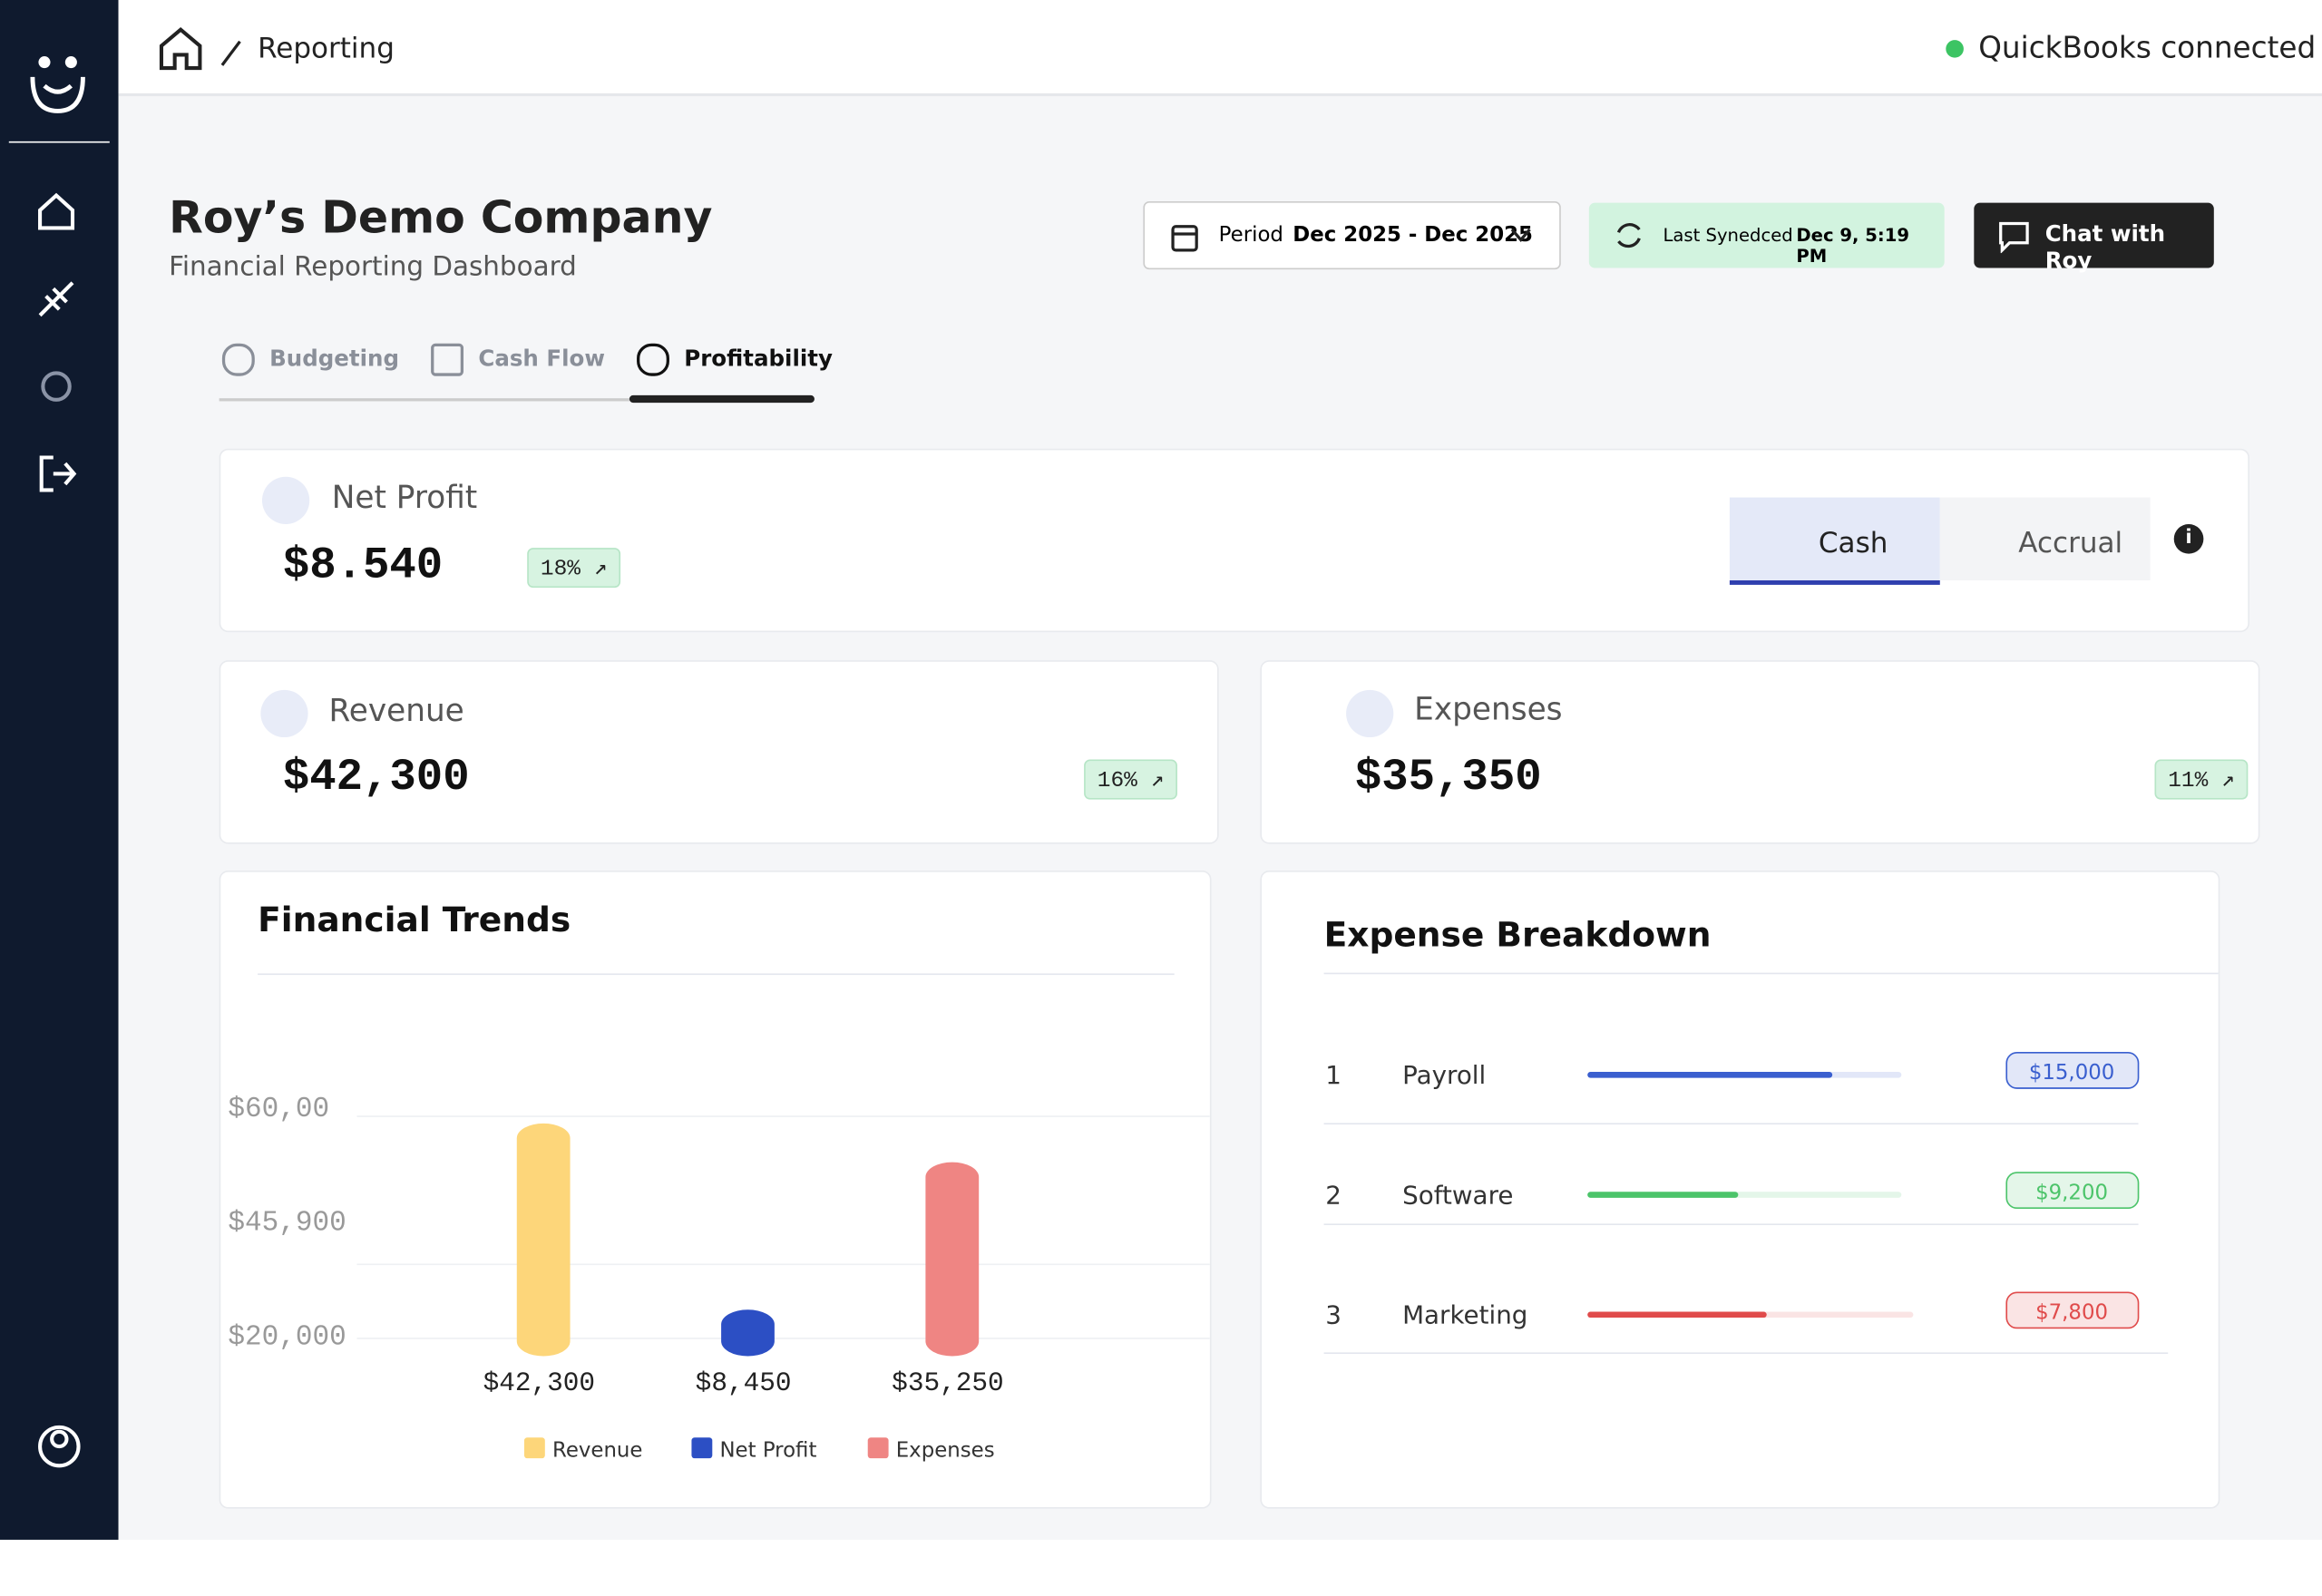 The height and width of the screenshot is (1596, 2322). What do you see at coordinates (744, 1383) in the screenshot?
I see `value-label: $8,450` at bounding box center [744, 1383].